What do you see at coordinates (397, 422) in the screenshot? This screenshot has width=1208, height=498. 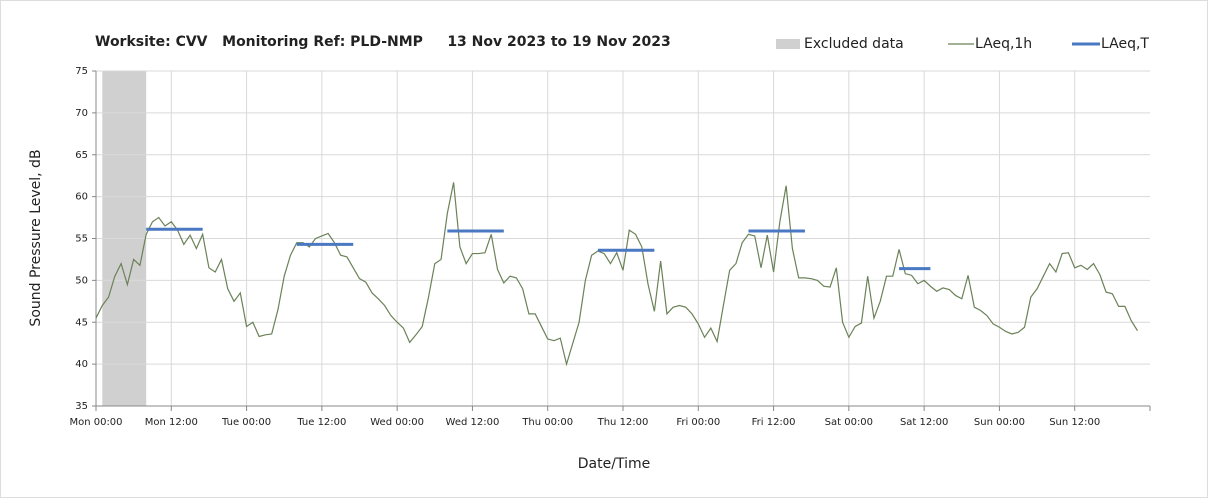 I see `x-tick-label: Wed 00:00` at bounding box center [397, 422].